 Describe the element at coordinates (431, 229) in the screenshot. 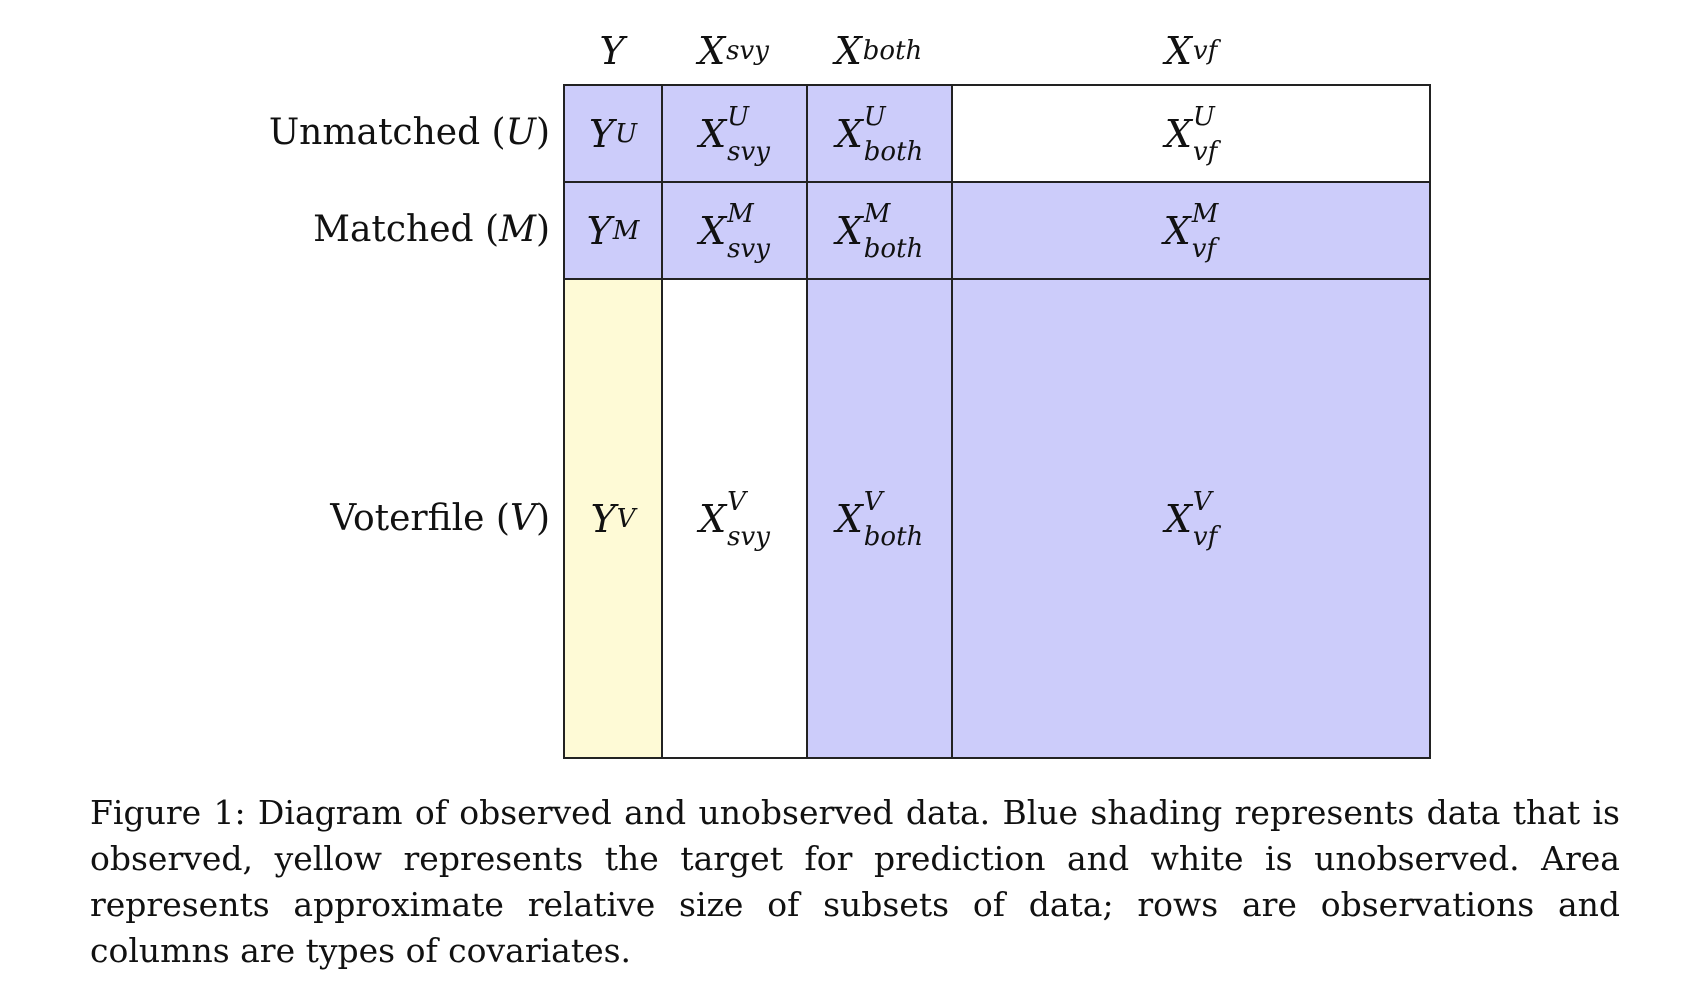

I see `row-label-matched: Matched (M)` at that location.